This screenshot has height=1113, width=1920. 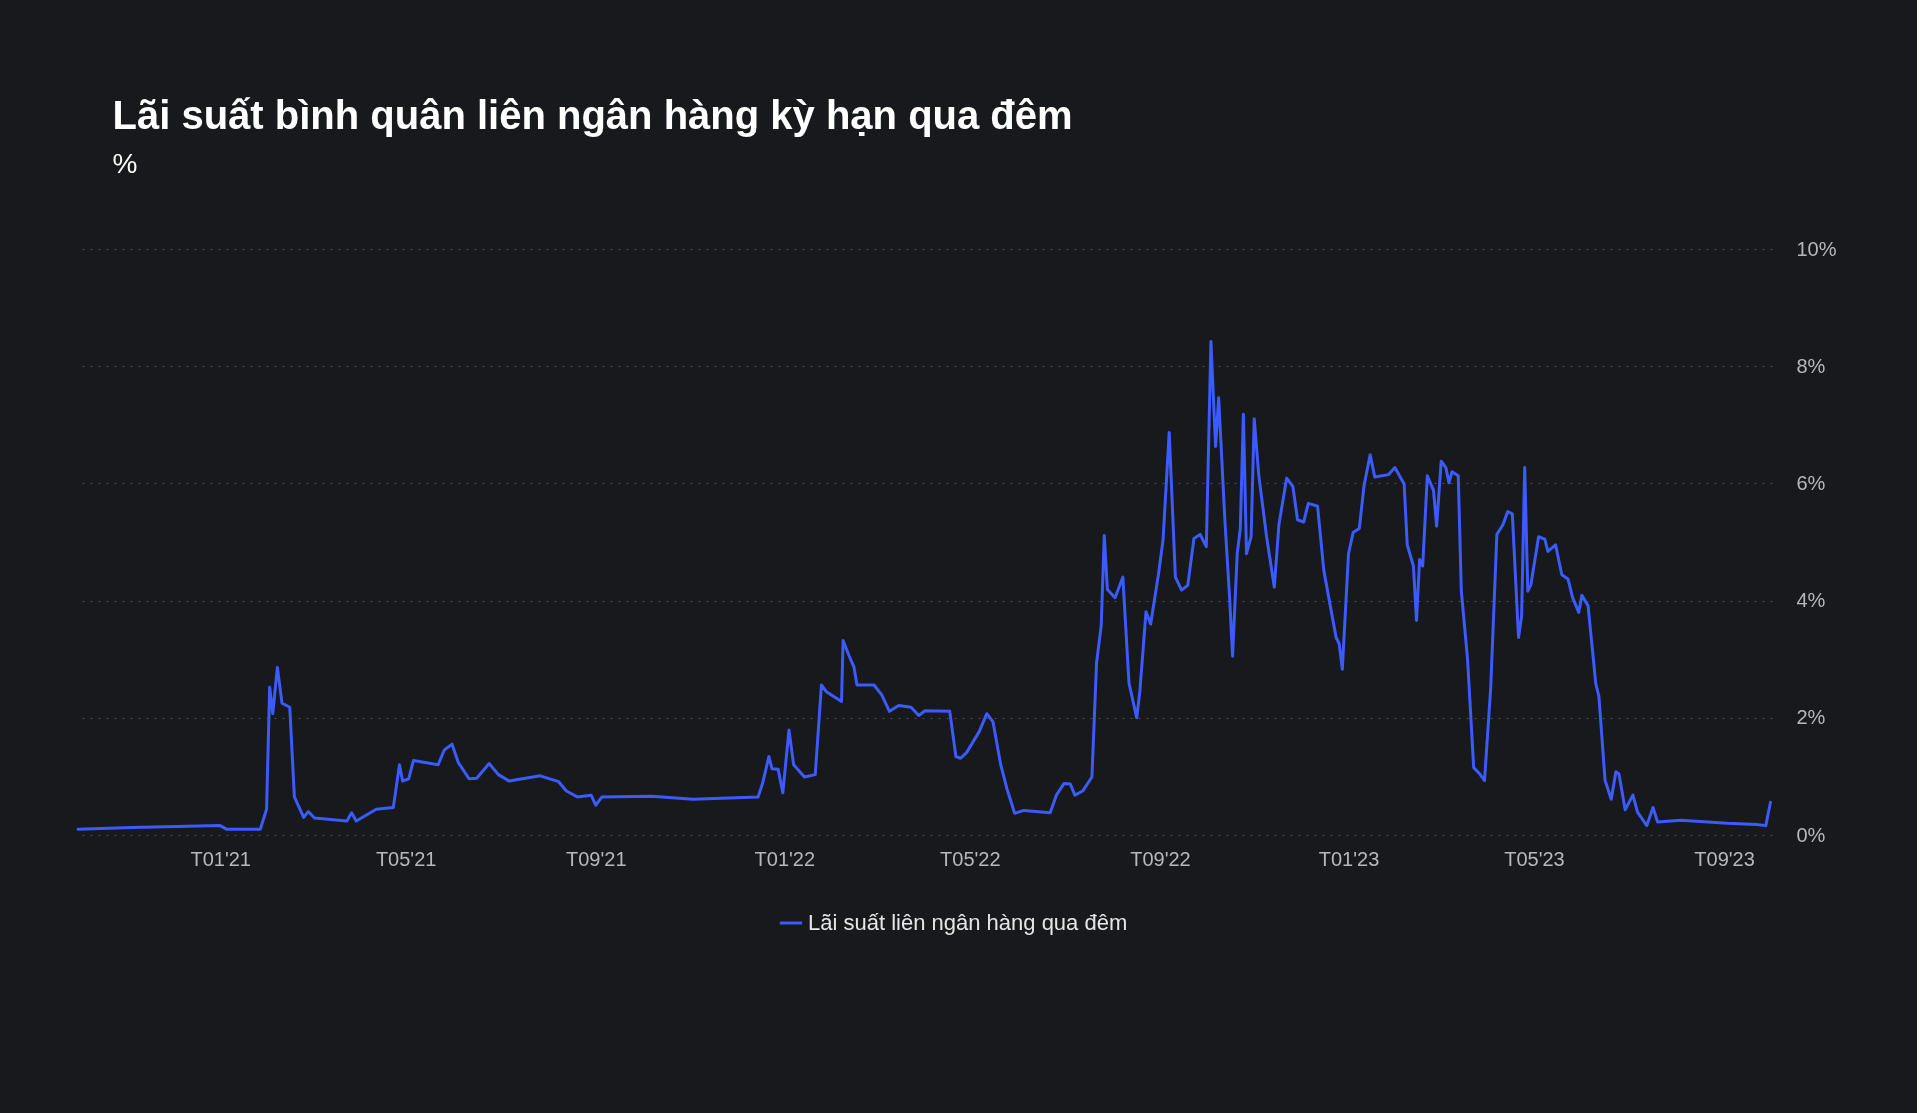 What do you see at coordinates (1811, 600) in the screenshot?
I see `y-tick-label: 4%` at bounding box center [1811, 600].